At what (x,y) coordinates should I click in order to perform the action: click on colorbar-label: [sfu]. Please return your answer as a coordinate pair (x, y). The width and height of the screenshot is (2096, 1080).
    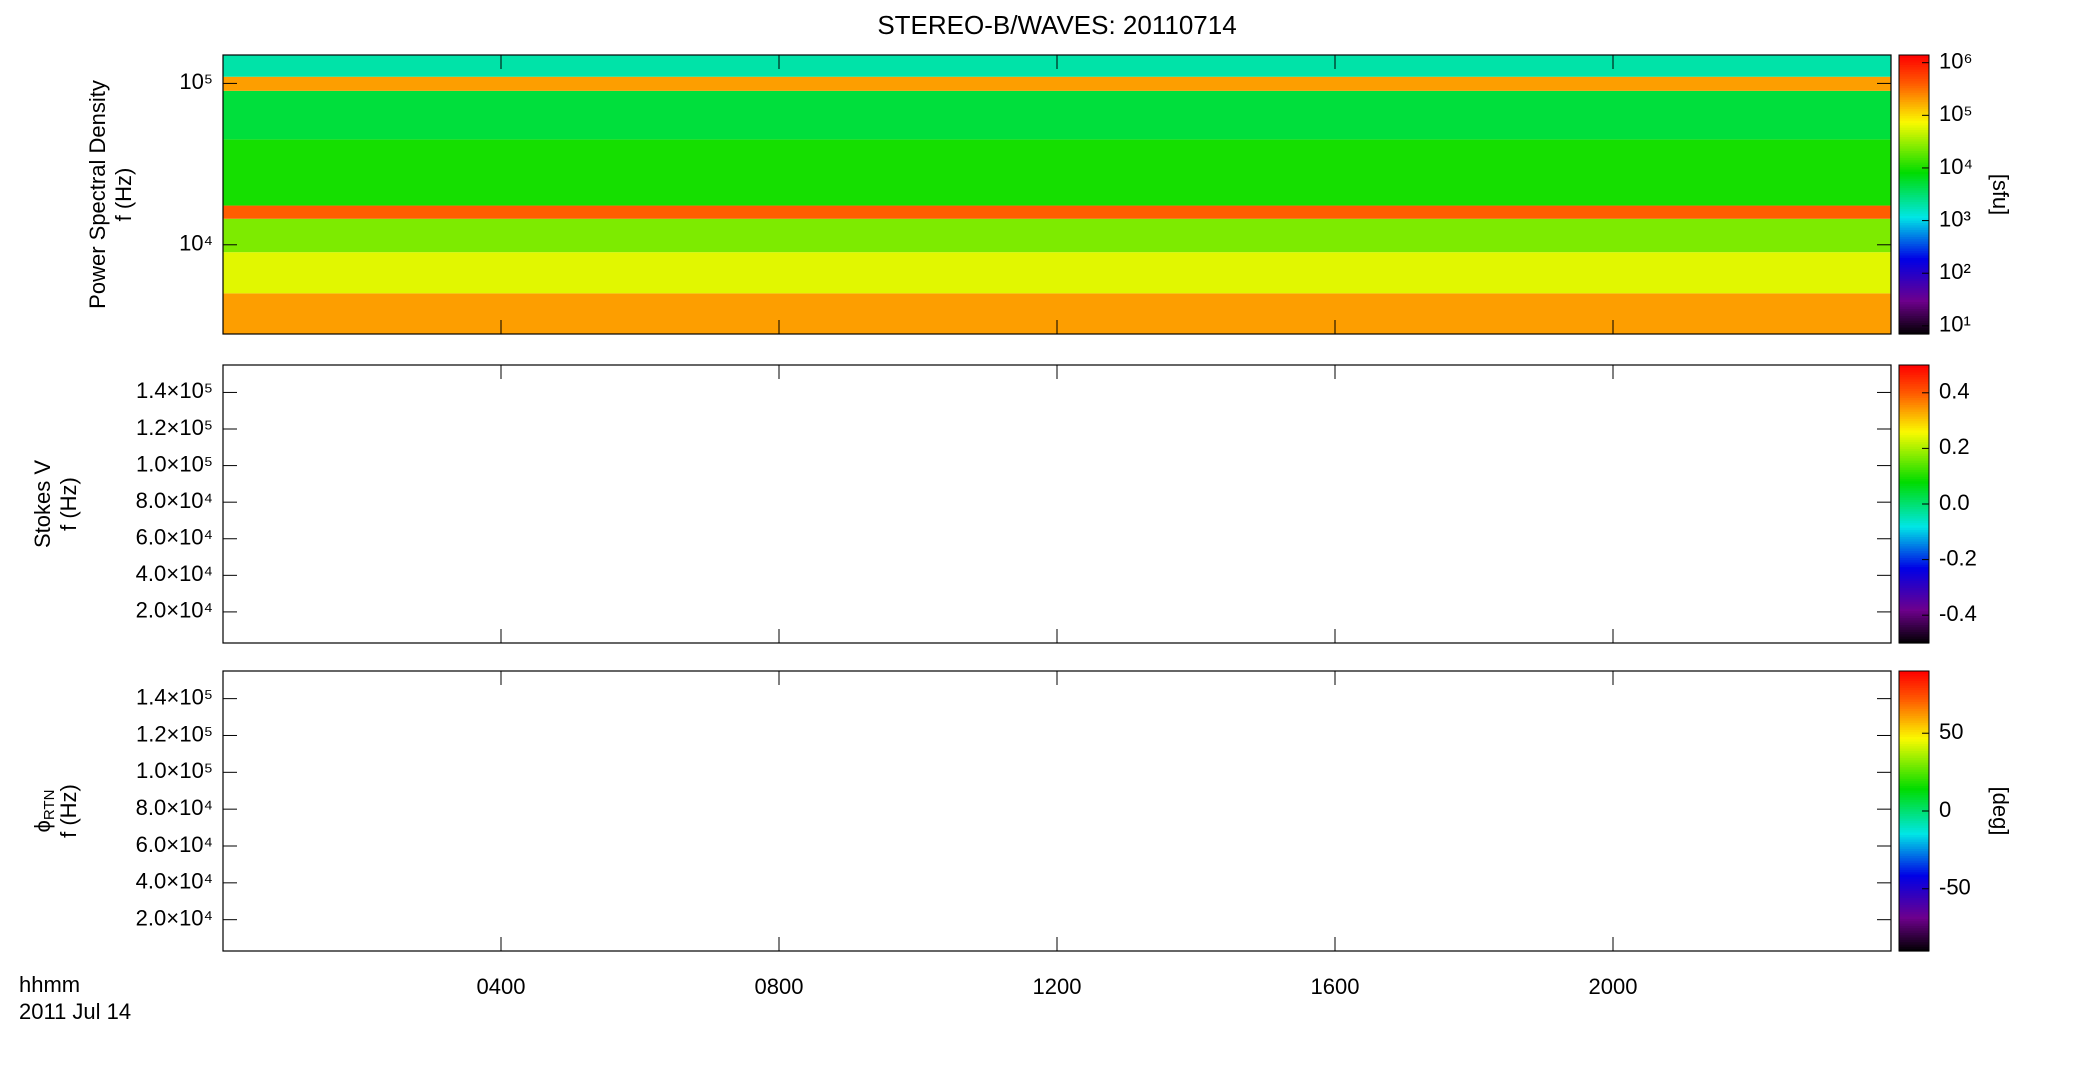
    Looking at the image, I should click on (2000, 195).